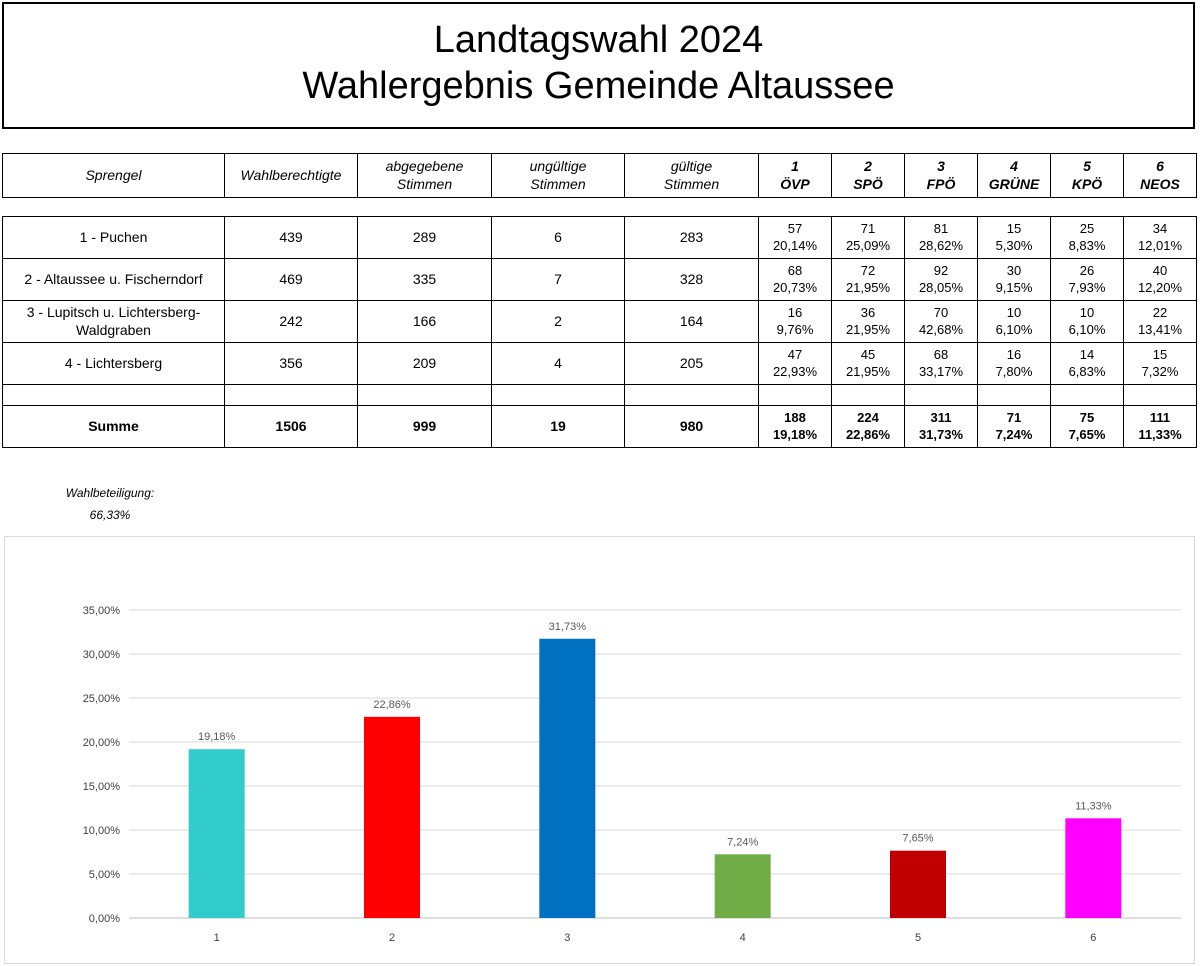  What do you see at coordinates (102, 743) in the screenshot?
I see `y-tick-label: 20,00%` at bounding box center [102, 743].